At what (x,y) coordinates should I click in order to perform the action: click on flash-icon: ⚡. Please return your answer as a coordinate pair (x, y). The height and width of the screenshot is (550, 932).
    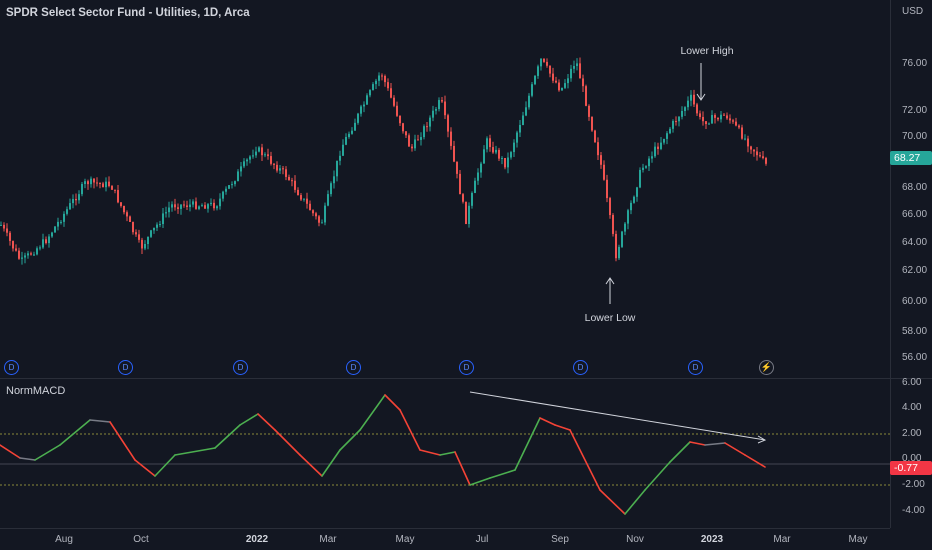
    Looking at the image, I should click on (766, 367).